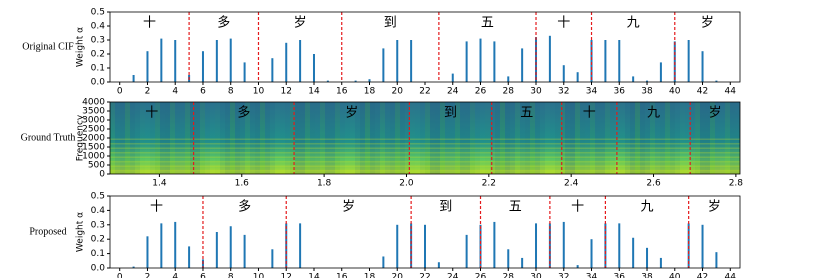  I want to click on x-tick-label: 2.0, so click(406, 184).